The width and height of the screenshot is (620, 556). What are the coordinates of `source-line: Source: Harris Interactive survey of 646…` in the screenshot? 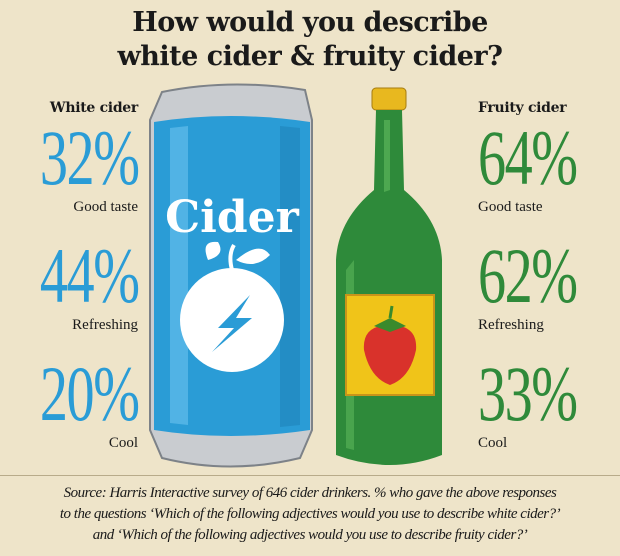 It's located at (310, 493).